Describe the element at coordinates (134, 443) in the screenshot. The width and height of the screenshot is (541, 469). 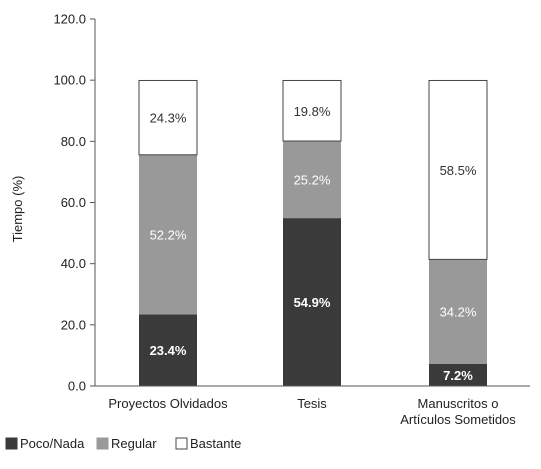
I see `legend-label: Regular` at that location.